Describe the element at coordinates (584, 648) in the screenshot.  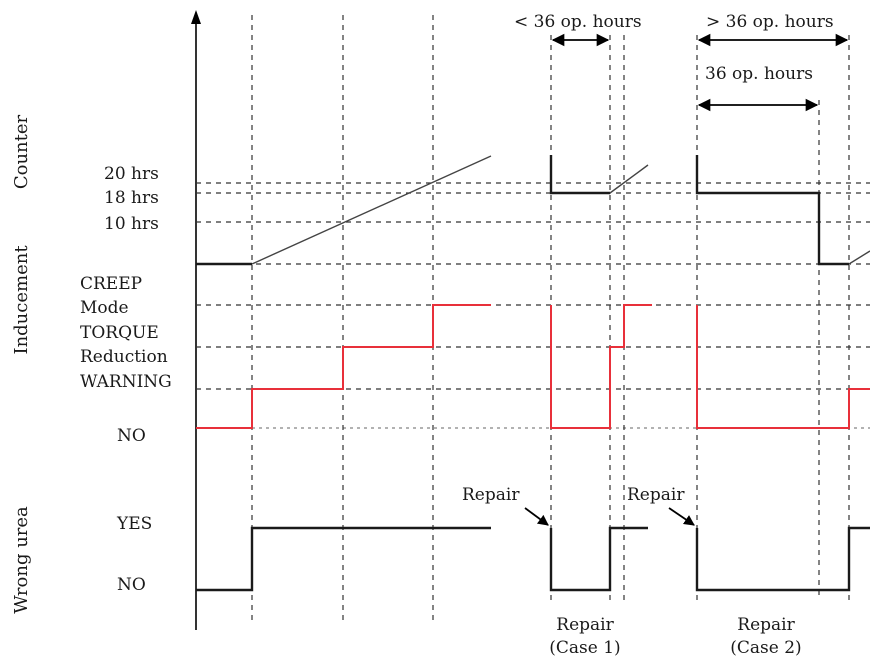
I see `repair-case1-subtitle: (Case 1)` at that location.